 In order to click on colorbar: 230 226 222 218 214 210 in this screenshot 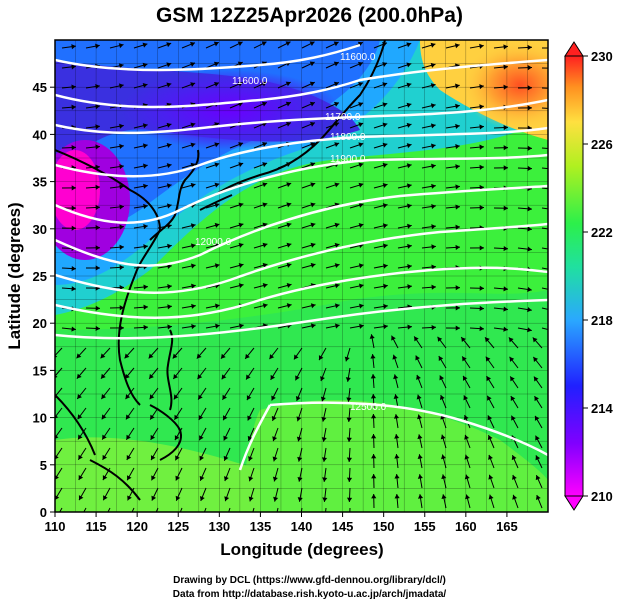, I will do `click(588, 276)`.